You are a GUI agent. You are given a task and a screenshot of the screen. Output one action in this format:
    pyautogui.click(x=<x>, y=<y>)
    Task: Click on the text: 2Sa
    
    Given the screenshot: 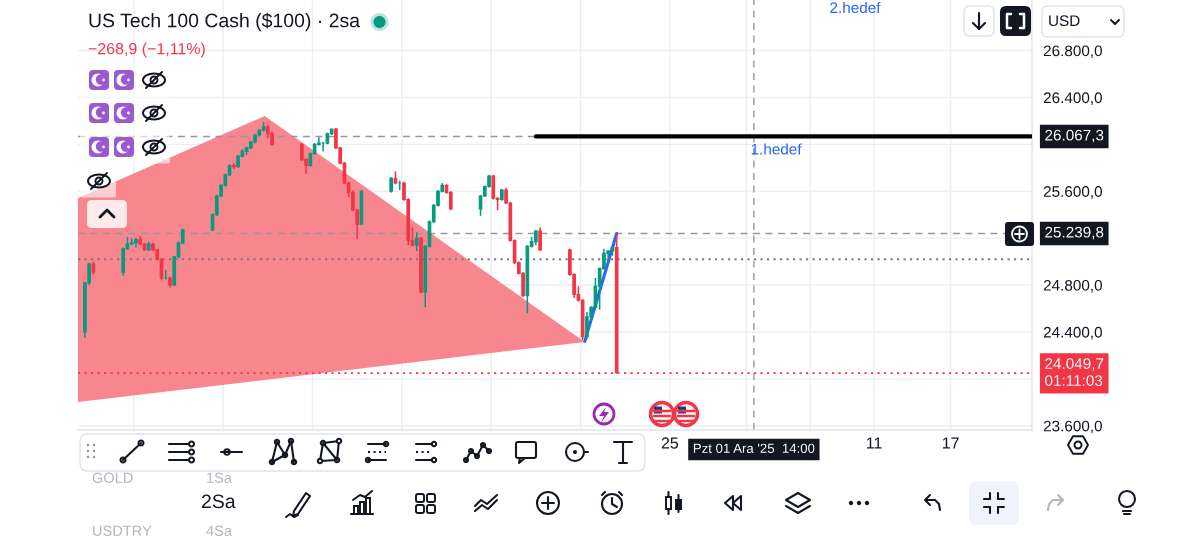 What is the action you would take?
    pyautogui.click(x=218, y=501)
    